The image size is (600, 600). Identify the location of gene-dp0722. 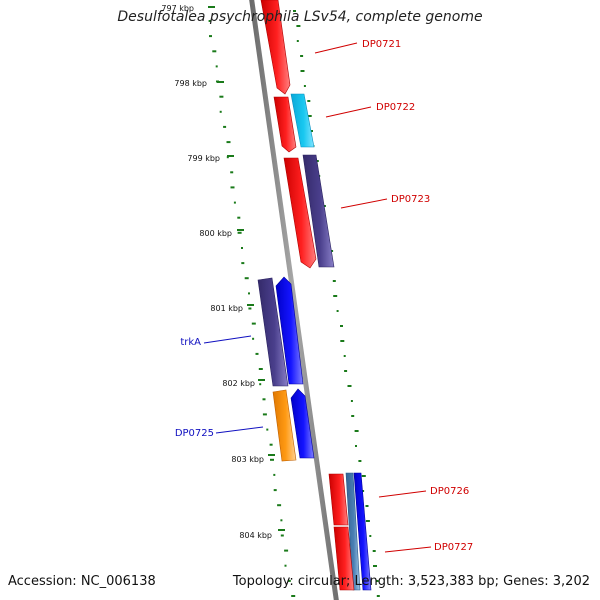
(294, 123).